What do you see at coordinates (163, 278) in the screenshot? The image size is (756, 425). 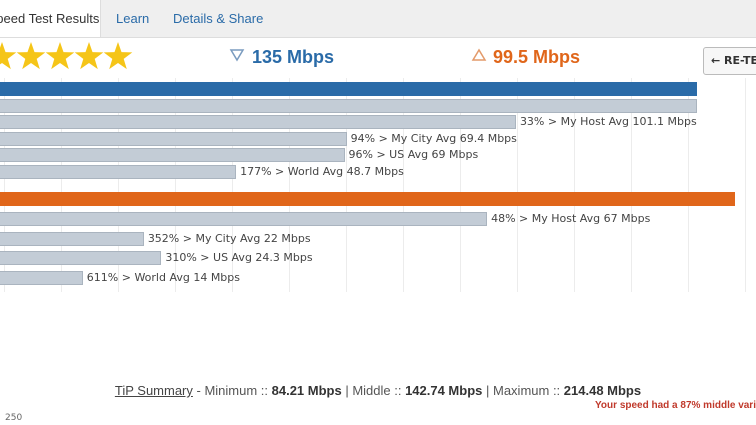 I see `bar-label: 611% > World Avg 14 Mbps` at bounding box center [163, 278].